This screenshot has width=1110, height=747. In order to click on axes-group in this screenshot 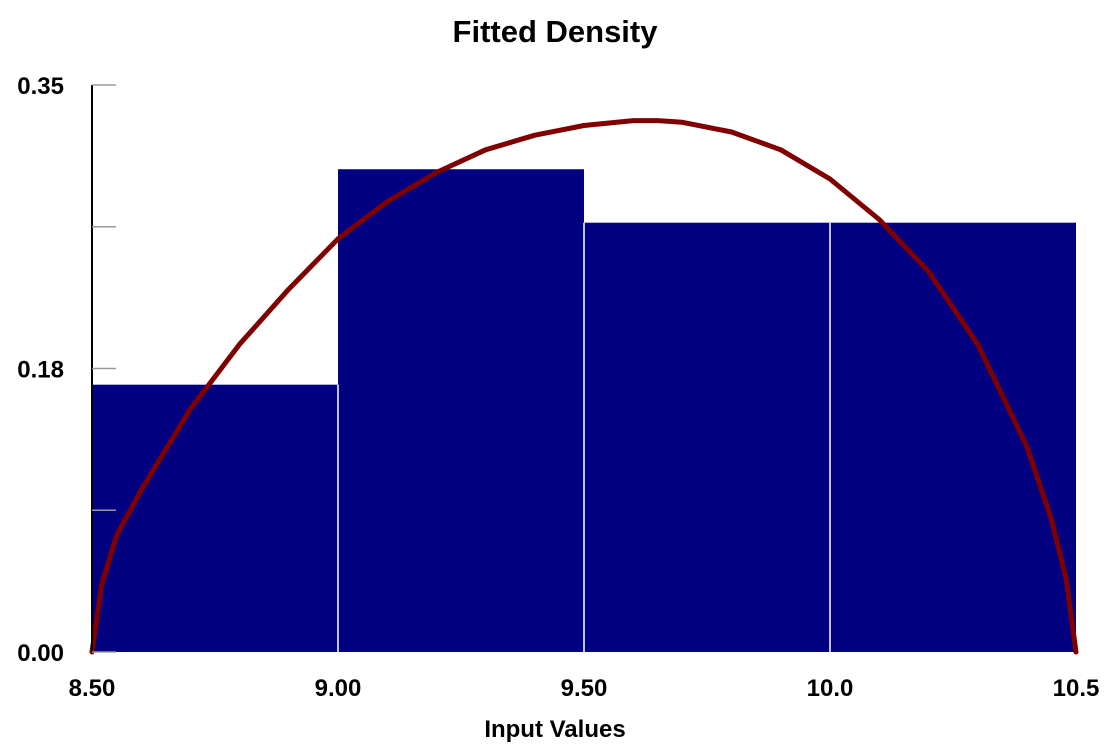, I will do `click(103, 368)`.